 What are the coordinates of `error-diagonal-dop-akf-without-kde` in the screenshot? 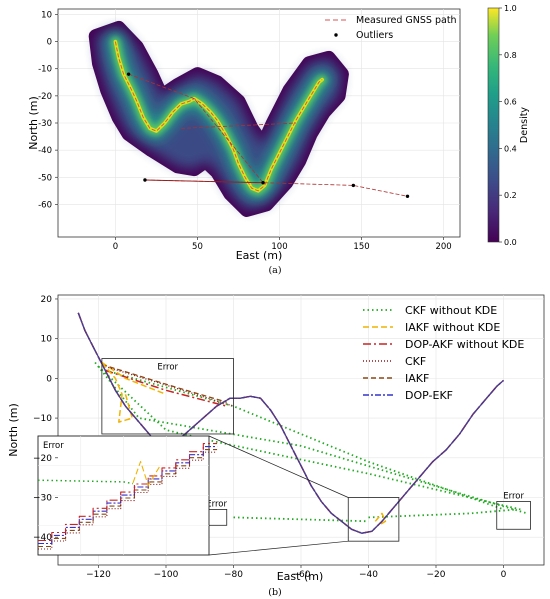 It's located at (166, 388).